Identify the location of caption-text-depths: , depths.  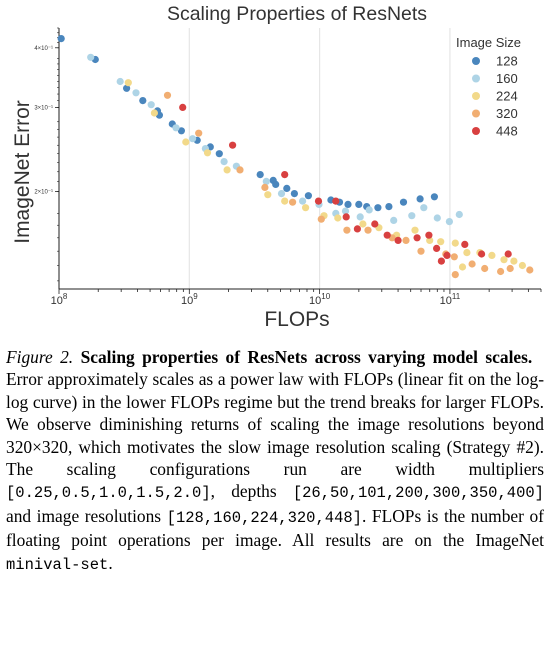
(243, 491).